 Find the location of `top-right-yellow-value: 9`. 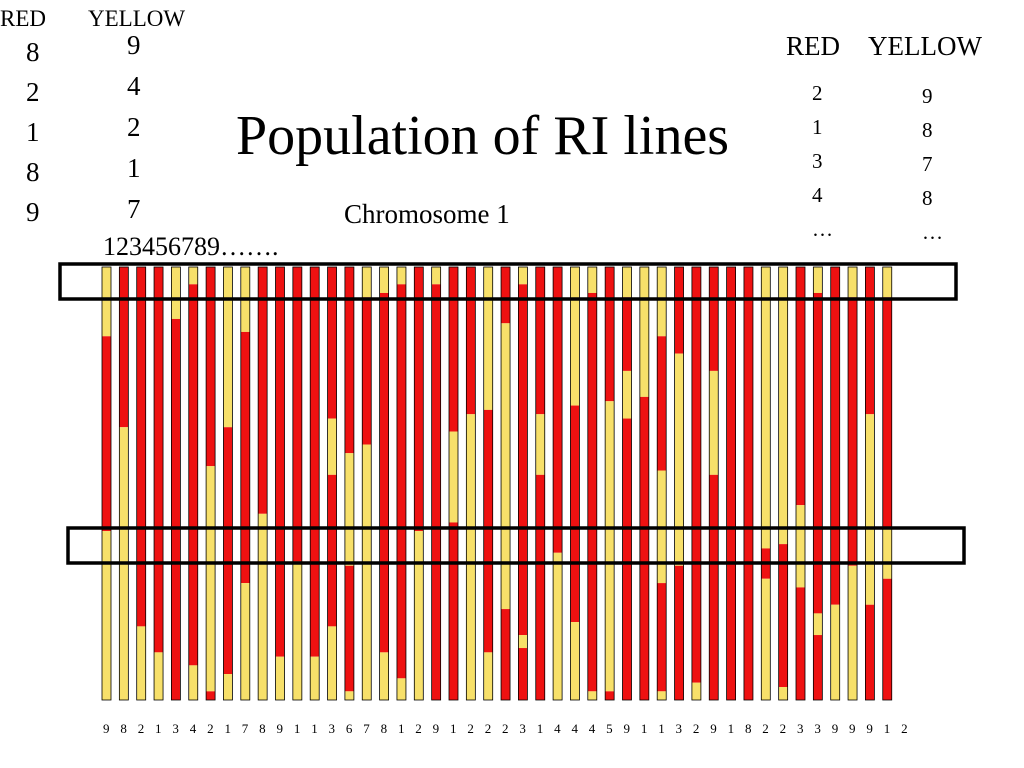

top-right-yellow-value: 9 is located at coordinates (927, 96).